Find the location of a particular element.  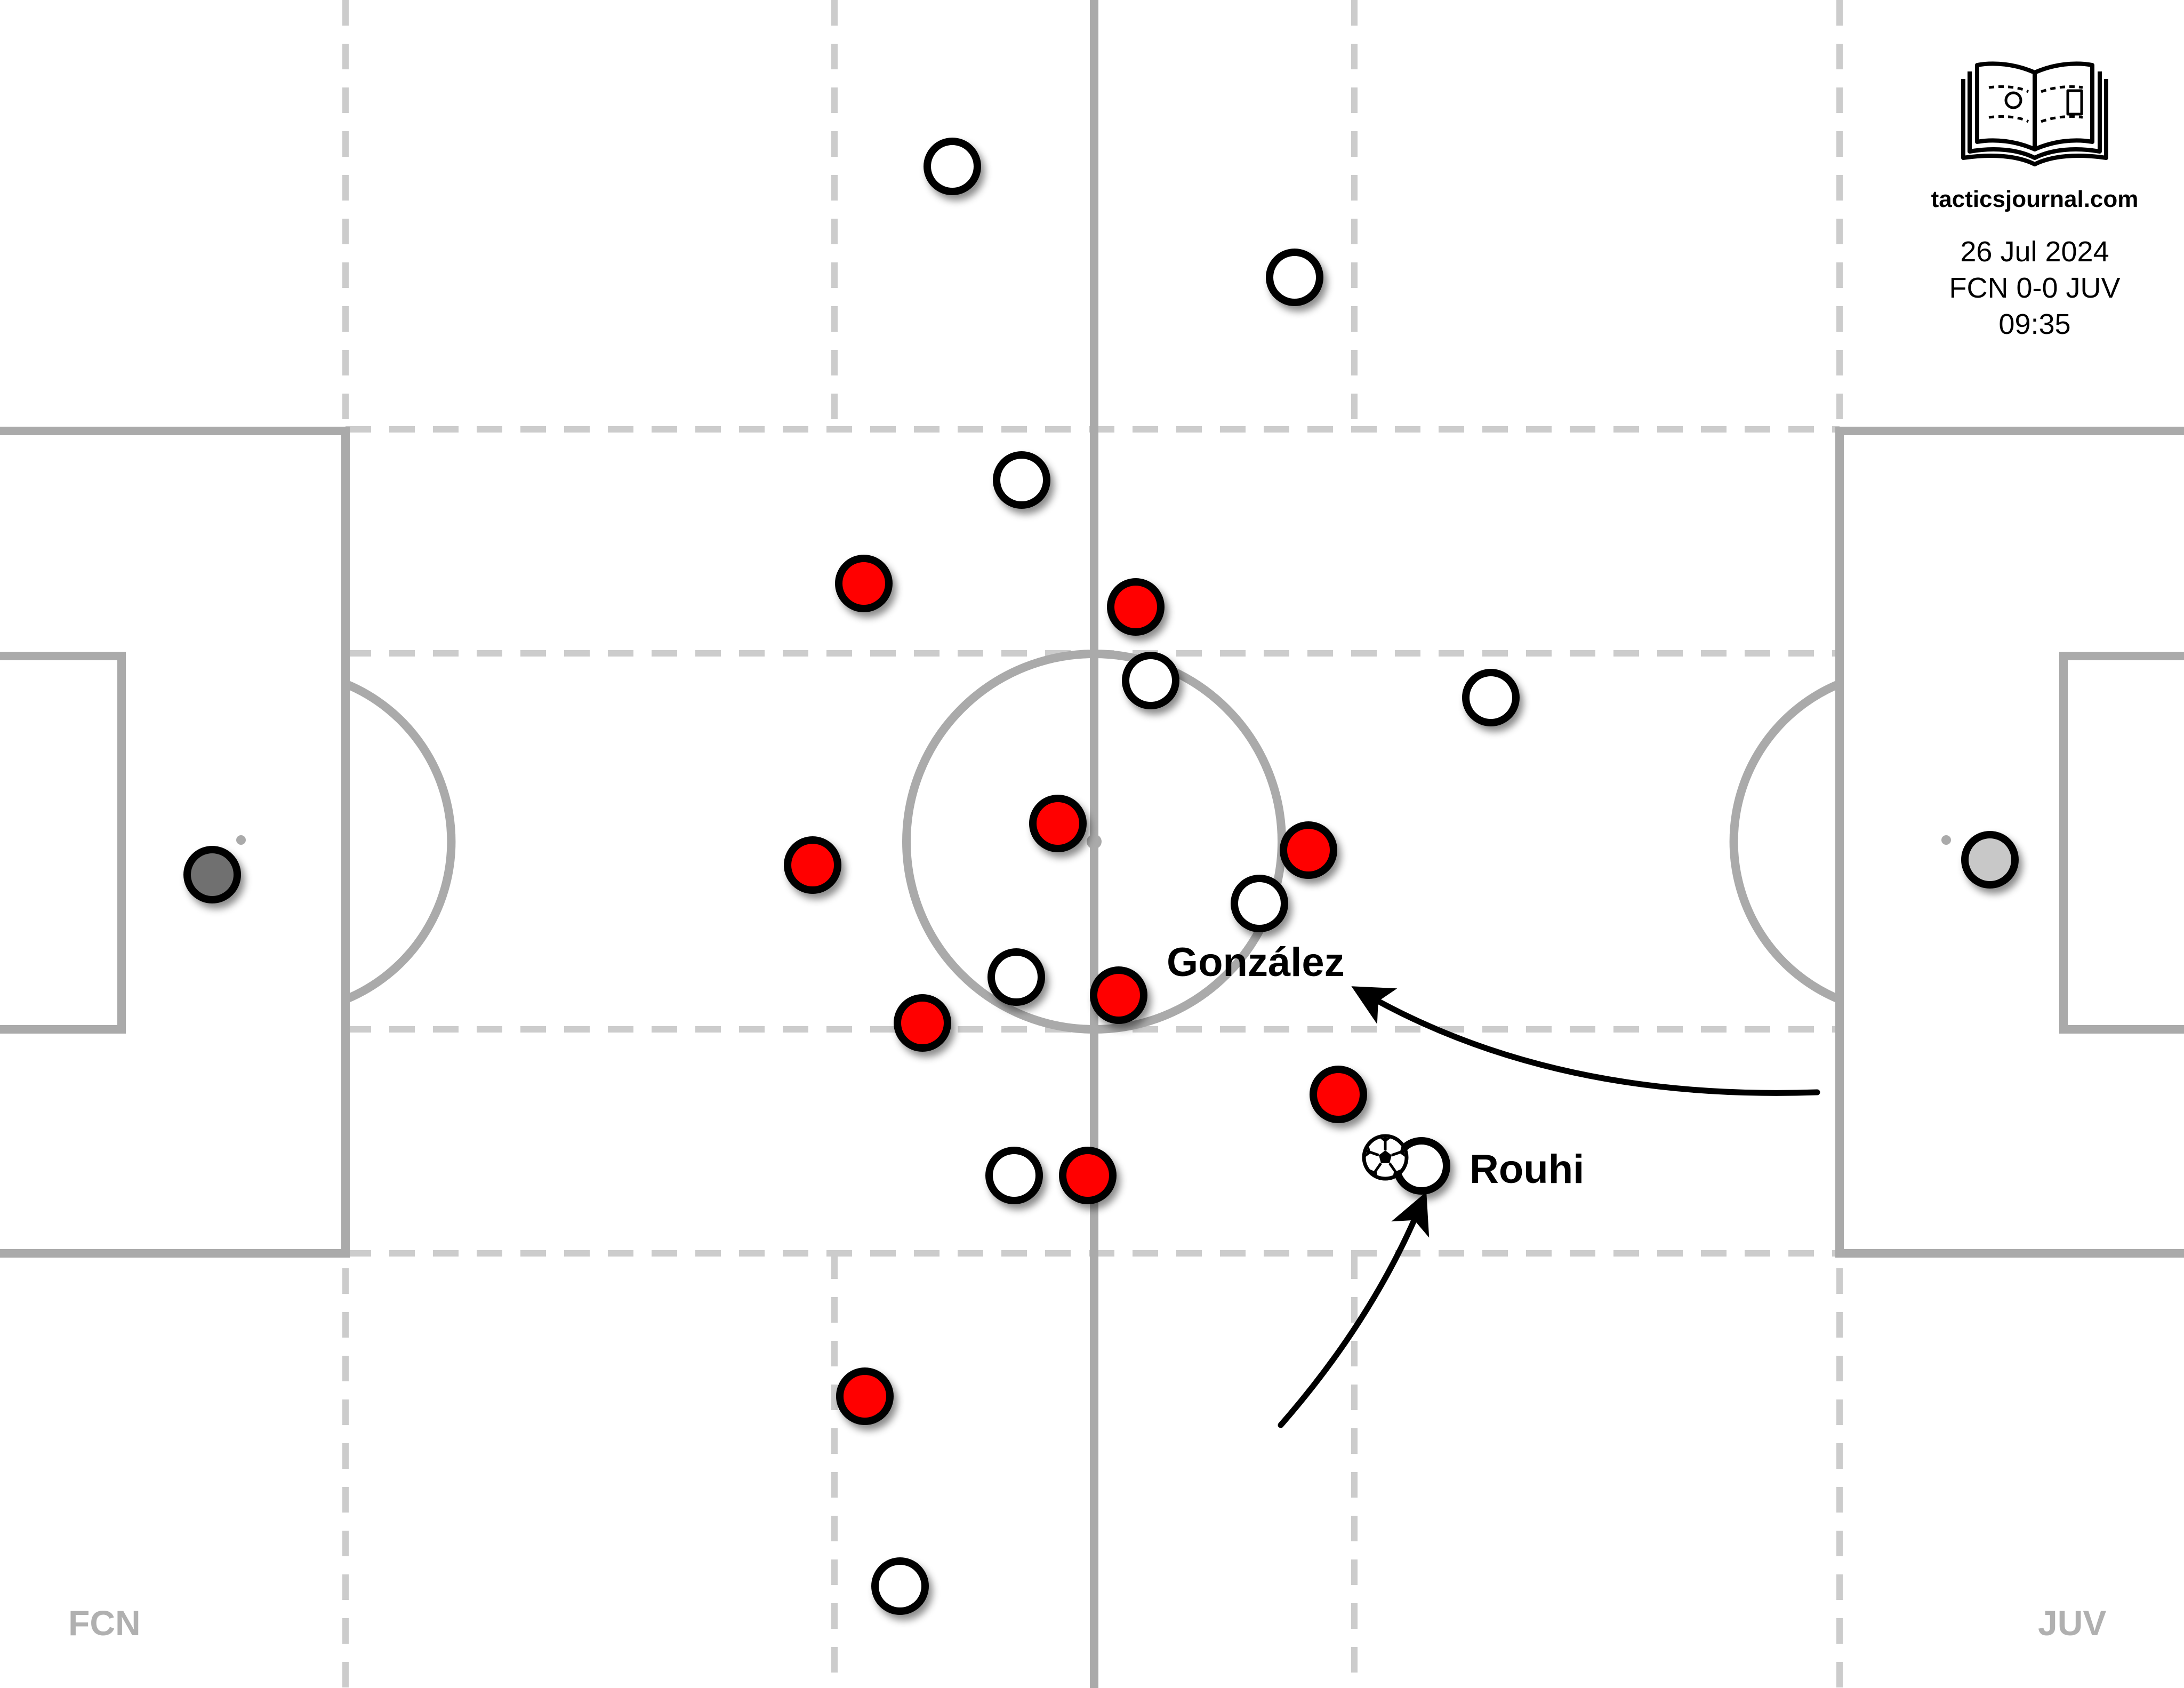

left-penalty-spot is located at coordinates (241, 840).